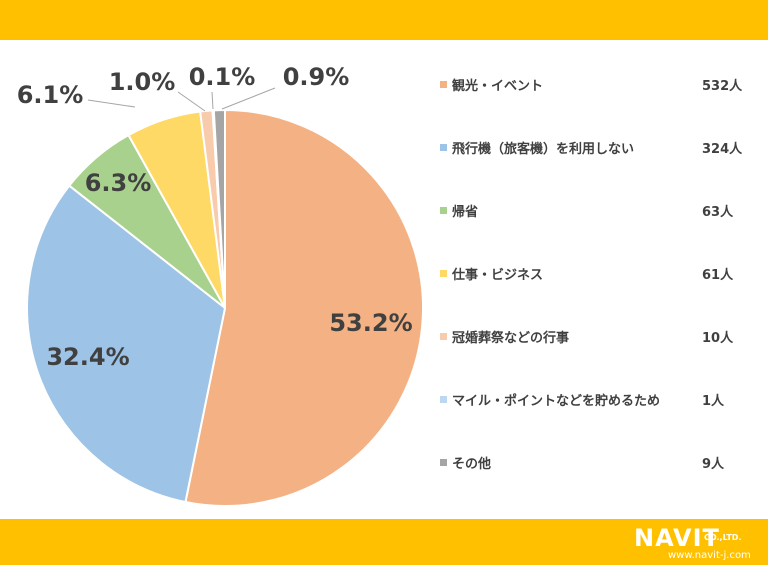  I want to click on legend-item: 飛行機（旅客機）を利用しない 324人, so click(595, 147).